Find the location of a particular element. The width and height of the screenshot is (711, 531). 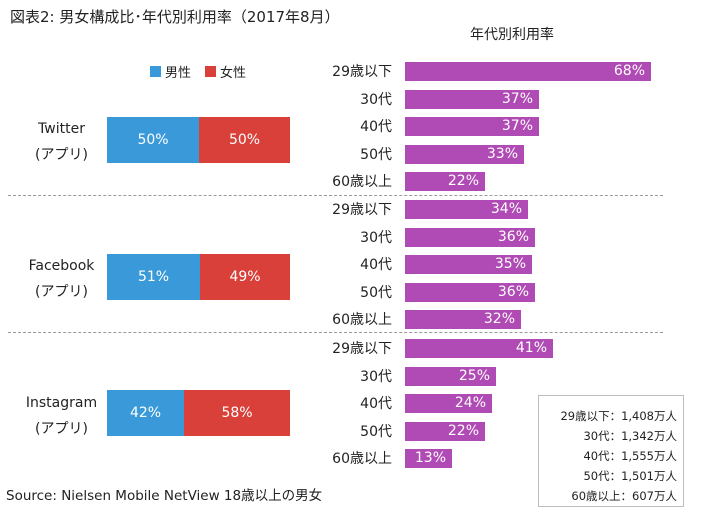

base-line-30s: 30代：1,342万人 is located at coordinates (630, 436).